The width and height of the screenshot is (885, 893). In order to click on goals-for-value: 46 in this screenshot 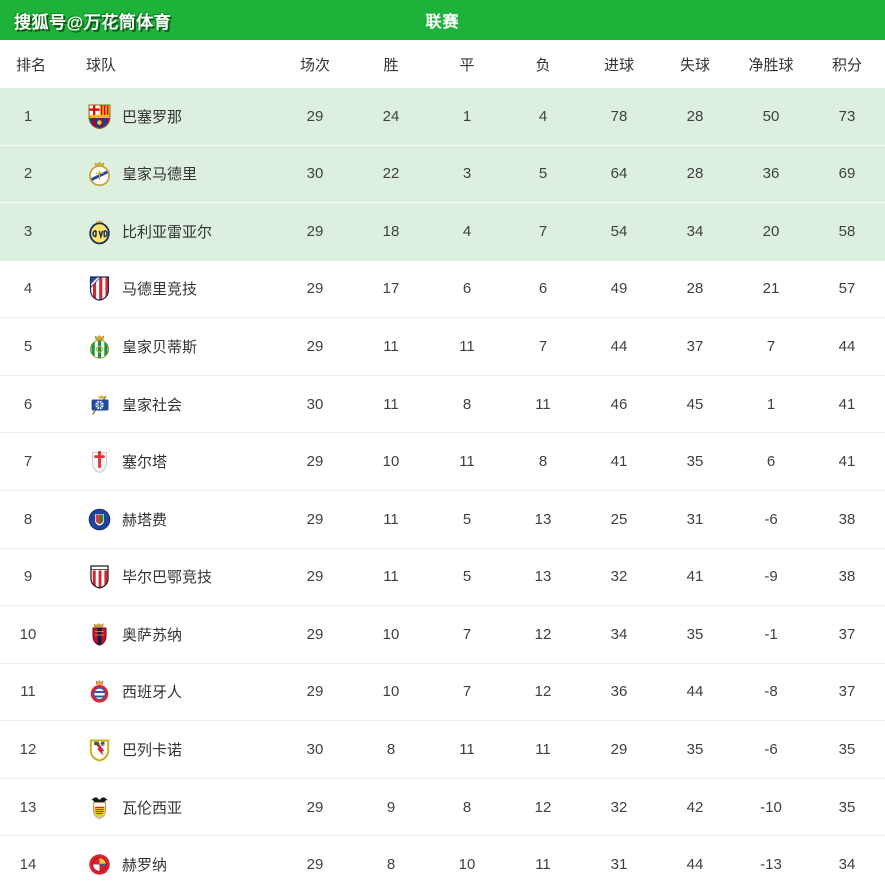, I will do `click(619, 404)`.